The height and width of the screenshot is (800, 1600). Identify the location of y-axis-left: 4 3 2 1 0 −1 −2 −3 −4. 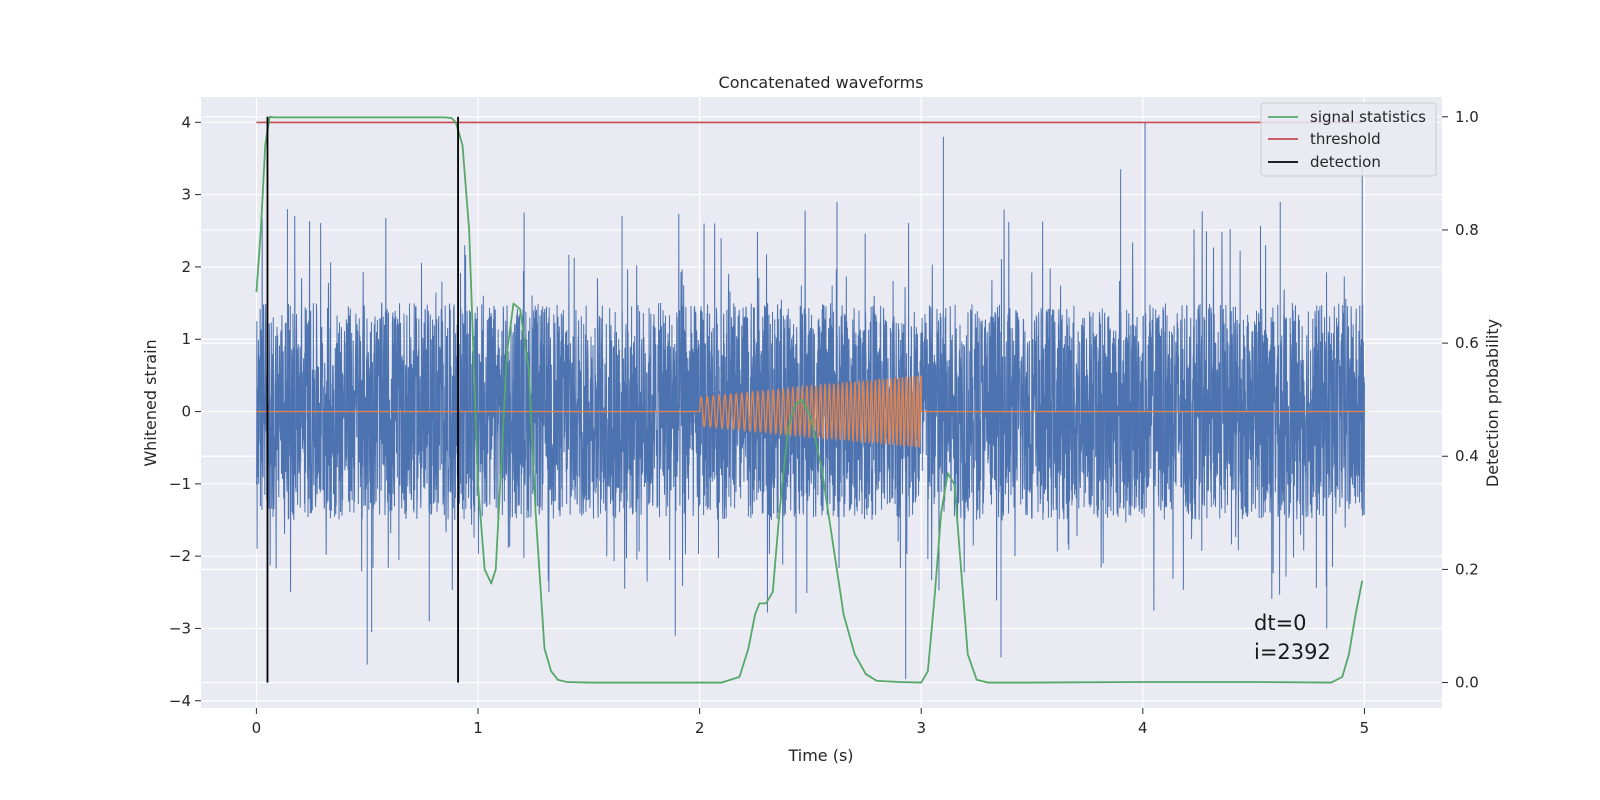
(185, 411).